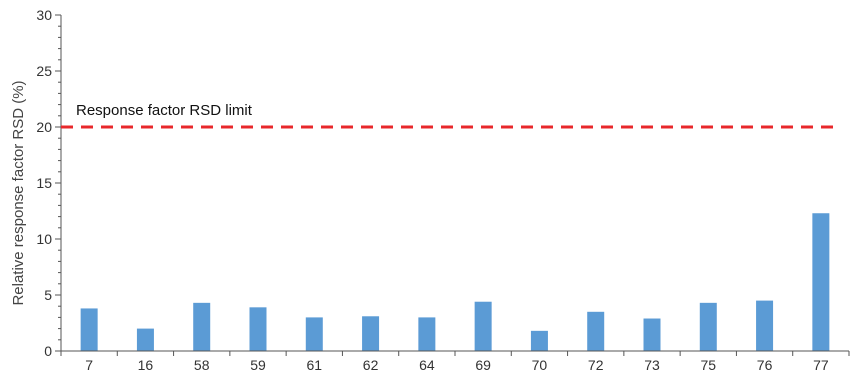 The width and height of the screenshot is (851, 372). Describe the element at coordinates (48, 295) in the screenshot. I see `y-tick-label: 5` at that location.